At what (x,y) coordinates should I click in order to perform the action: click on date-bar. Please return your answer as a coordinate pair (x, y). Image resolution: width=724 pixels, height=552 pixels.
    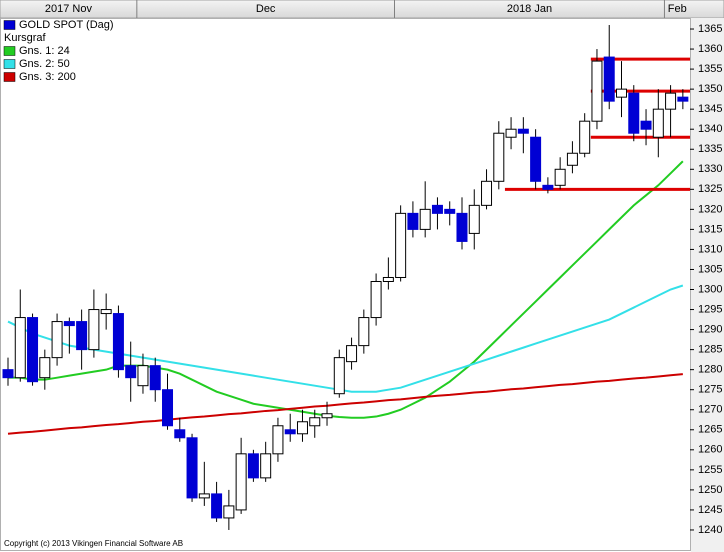
    Looking at the image, I should click on (362, 9).